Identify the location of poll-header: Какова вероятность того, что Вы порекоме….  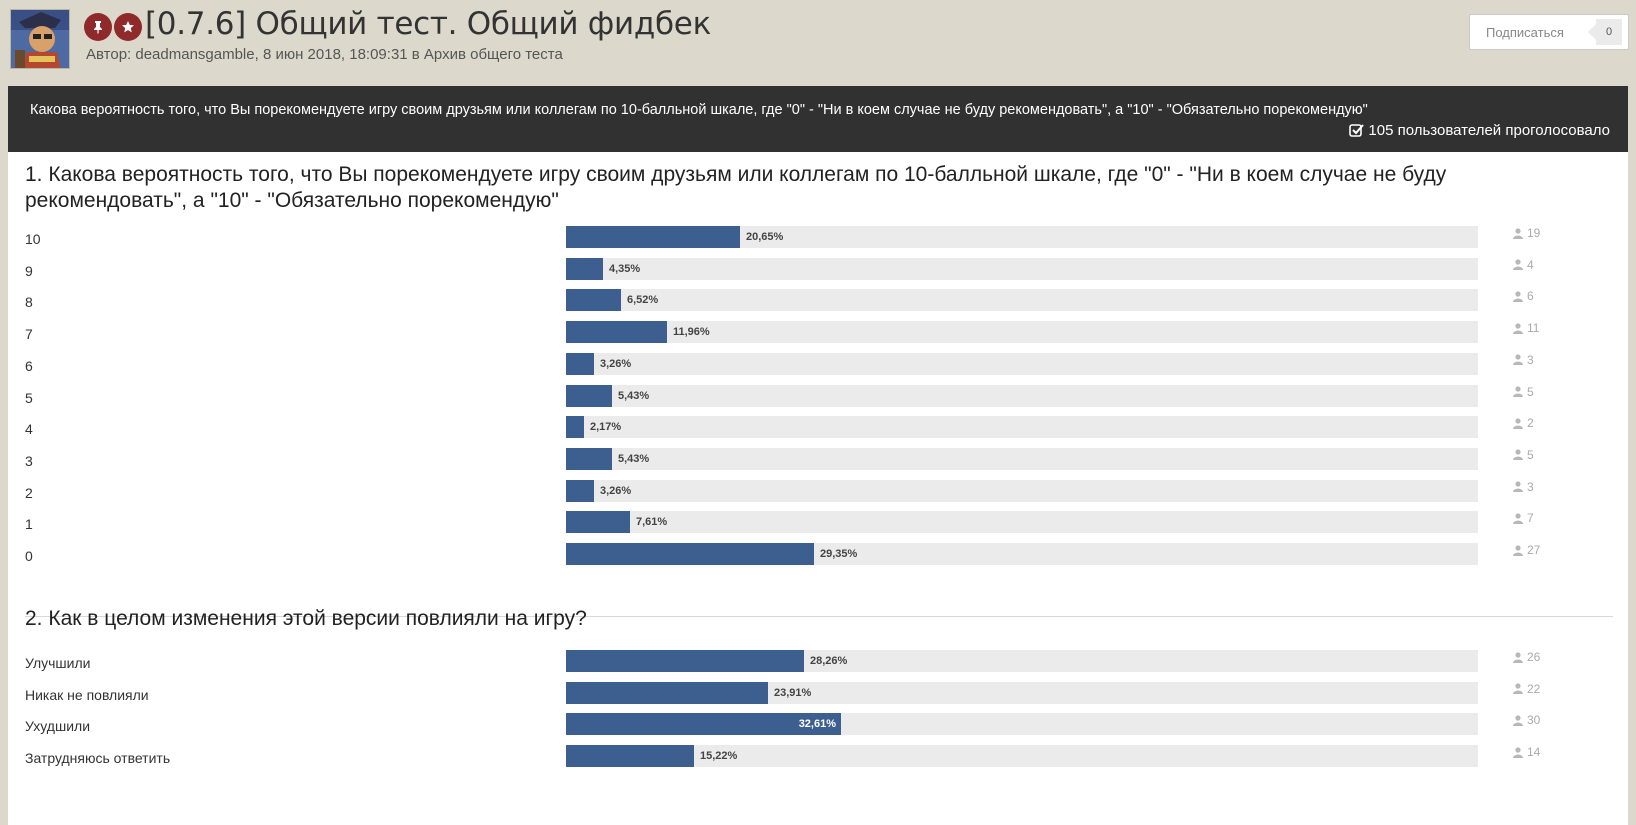
(818, 119).